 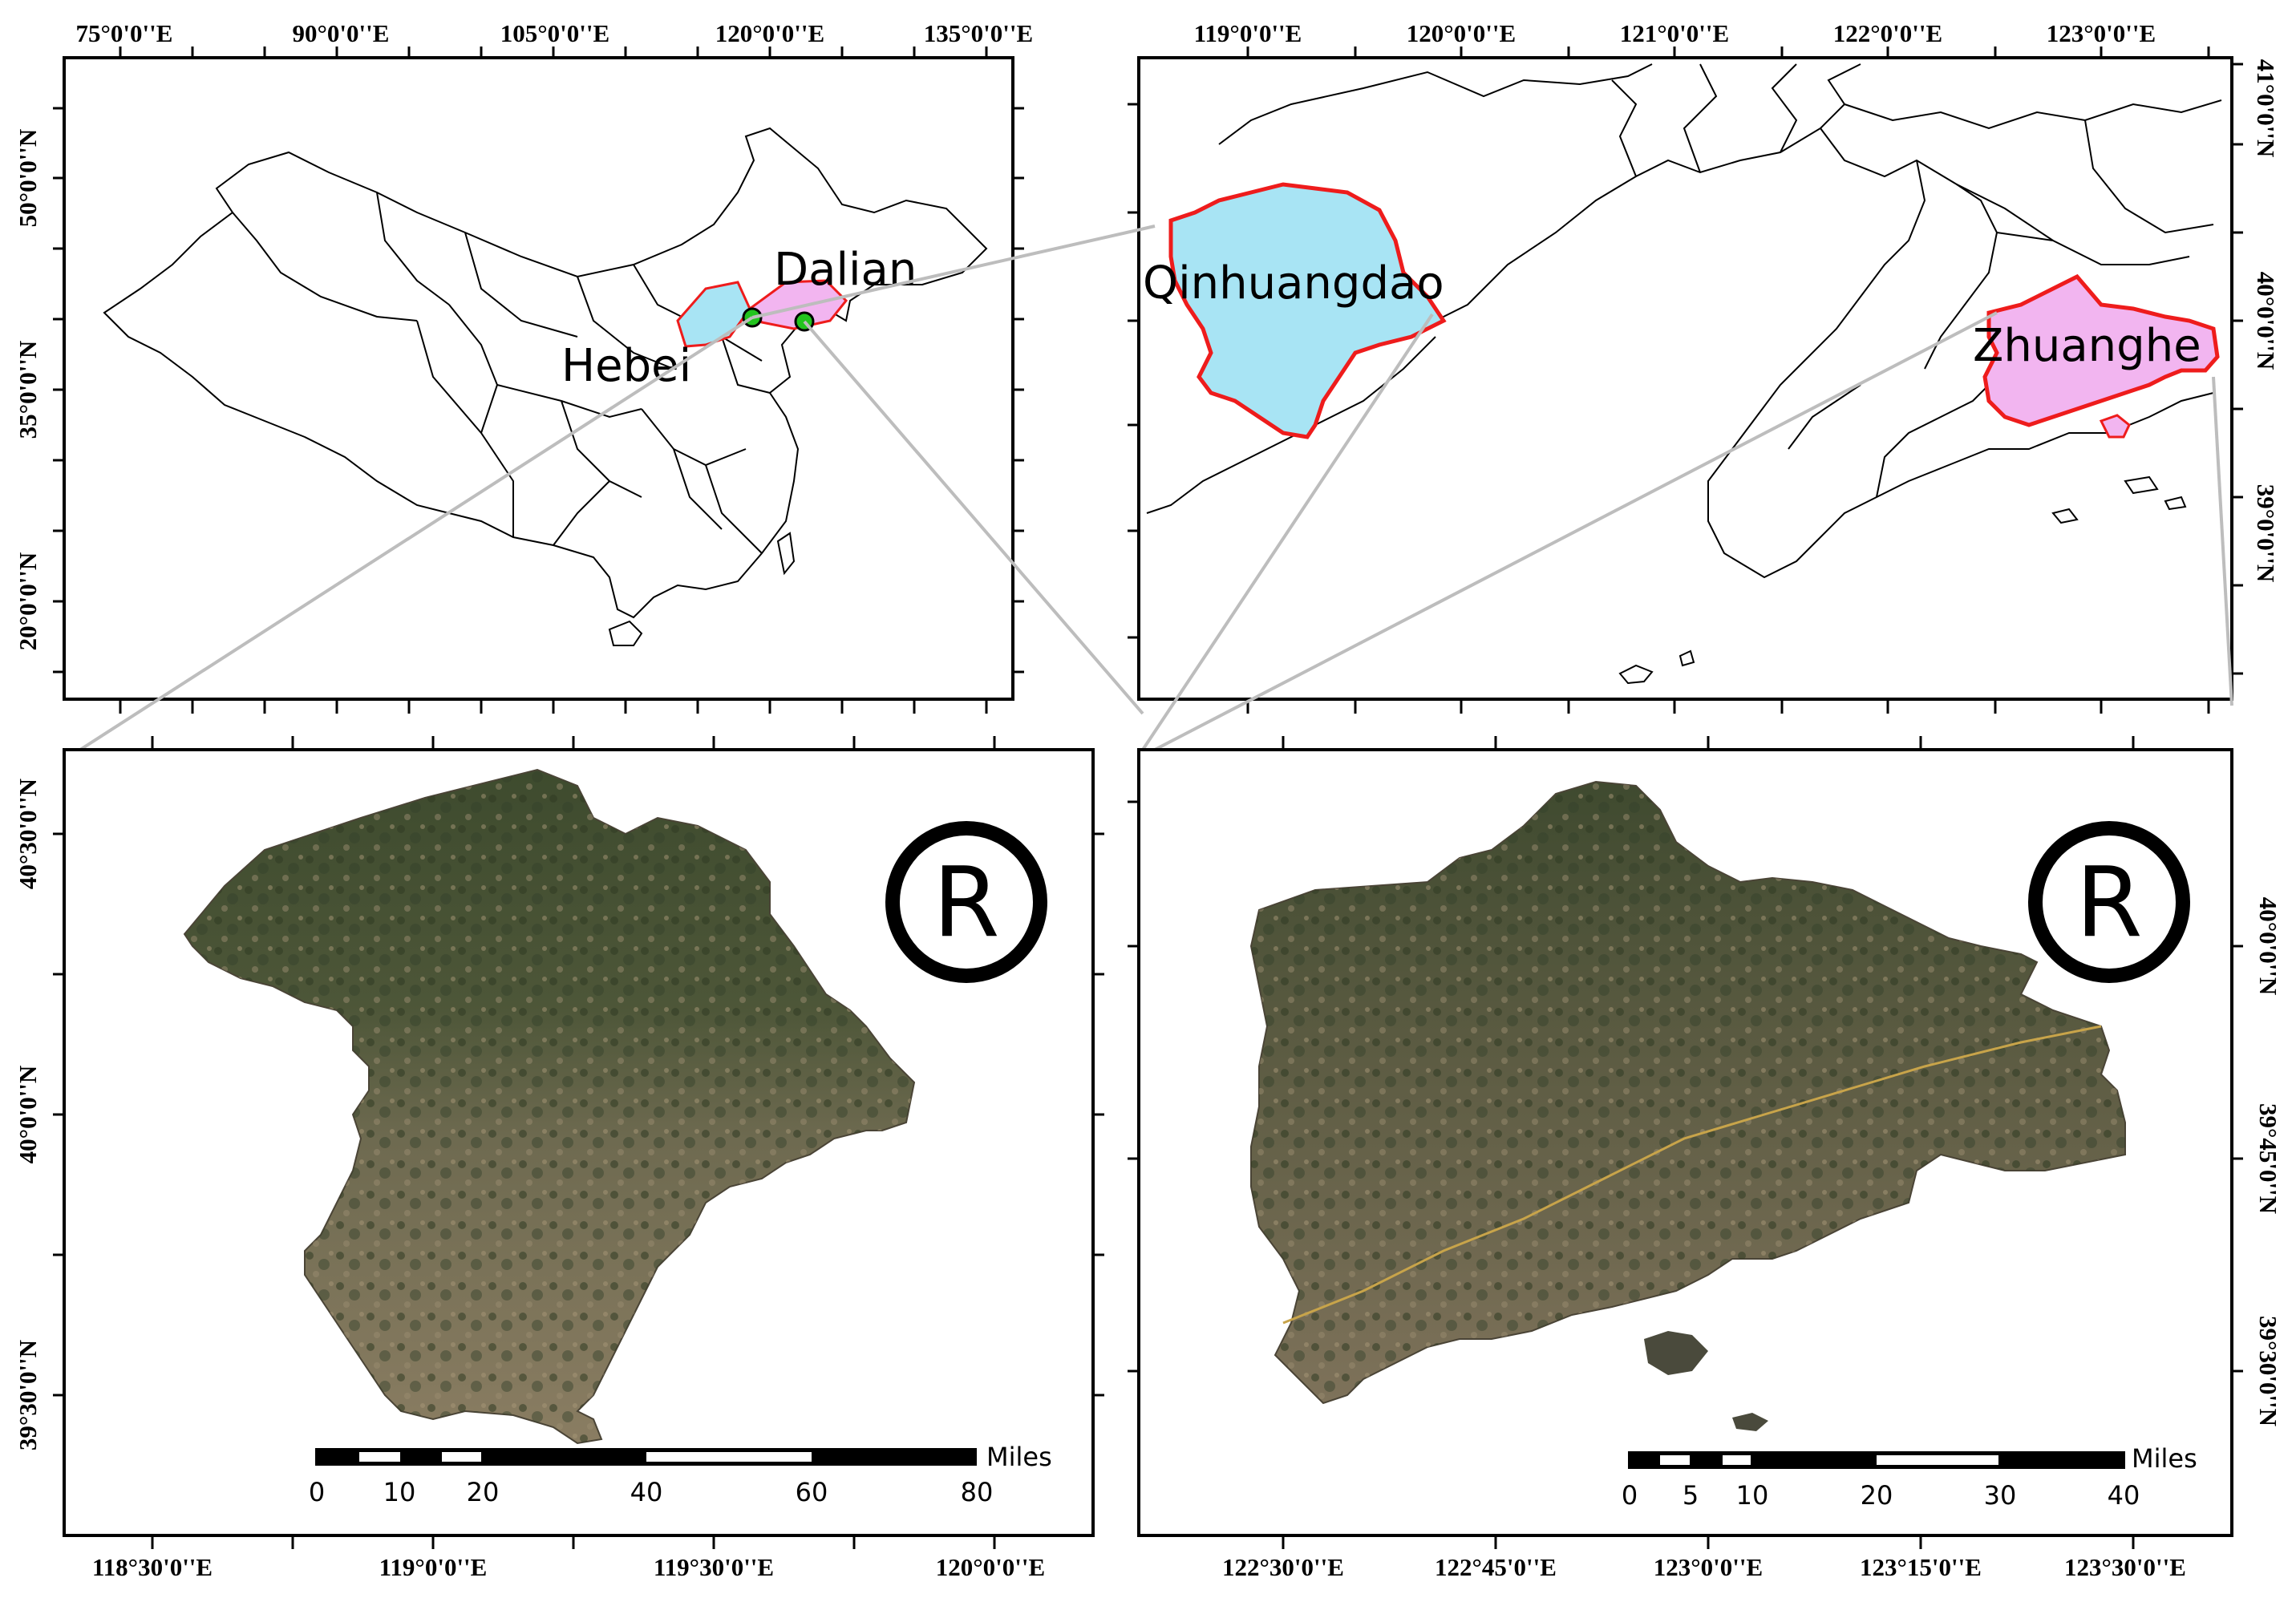 What do you see at coordinates (28, 1395) in the screenshot?
I see `qinhuangdao-left-label: 39°30'0''N` at bounding box center [28, 1395].